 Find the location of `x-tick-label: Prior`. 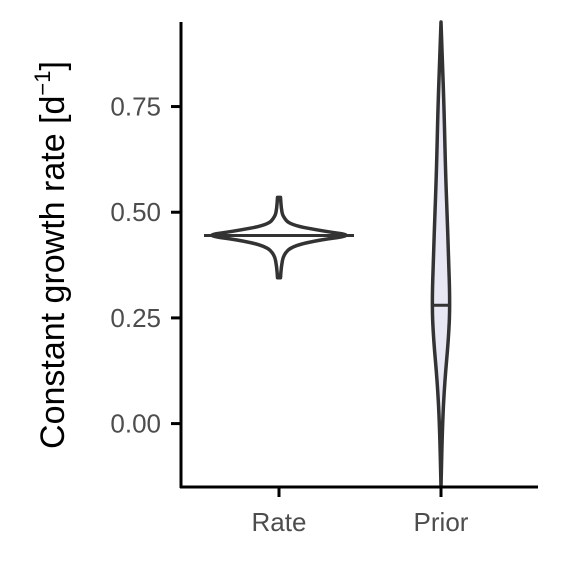

x-tick-label: Prior is located at coordinates (441, 522).